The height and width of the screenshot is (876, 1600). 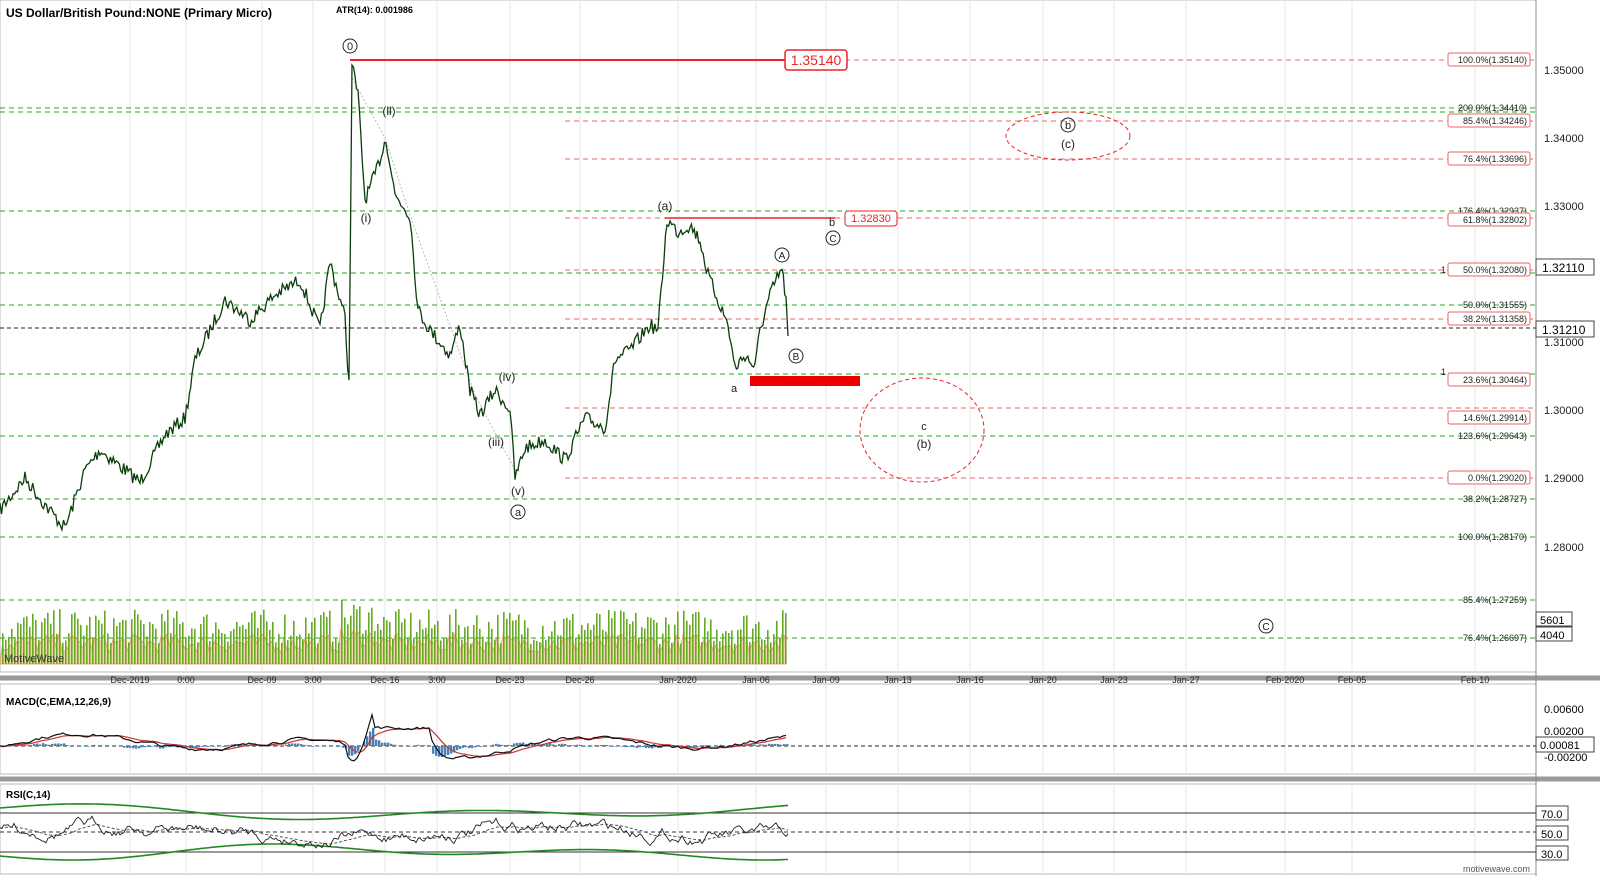 What do you see at coordinates (1495, 319) in the screenshot?
I see `fib-label: 38.2%(1.31358)` at bounding box center [1495, 319].